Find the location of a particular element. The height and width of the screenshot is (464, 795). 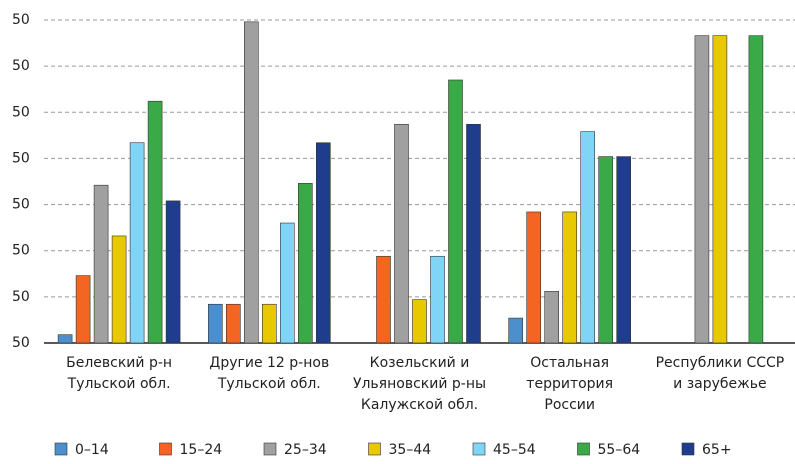

legend-label: 15–24 is located at coordinates (201, 450).